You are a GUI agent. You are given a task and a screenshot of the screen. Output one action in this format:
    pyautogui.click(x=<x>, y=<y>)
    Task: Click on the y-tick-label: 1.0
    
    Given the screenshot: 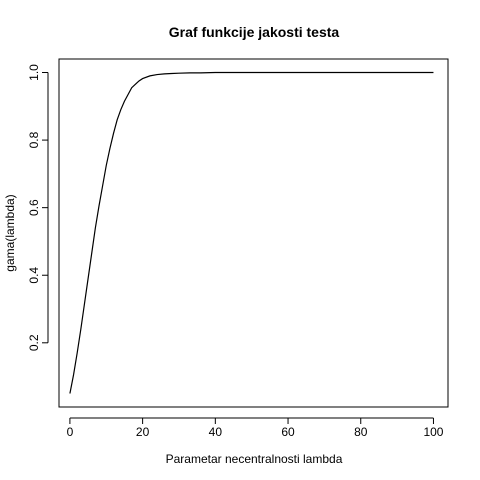 What is the action you would take?
    pyautogui.click(x=34, y=72)
    